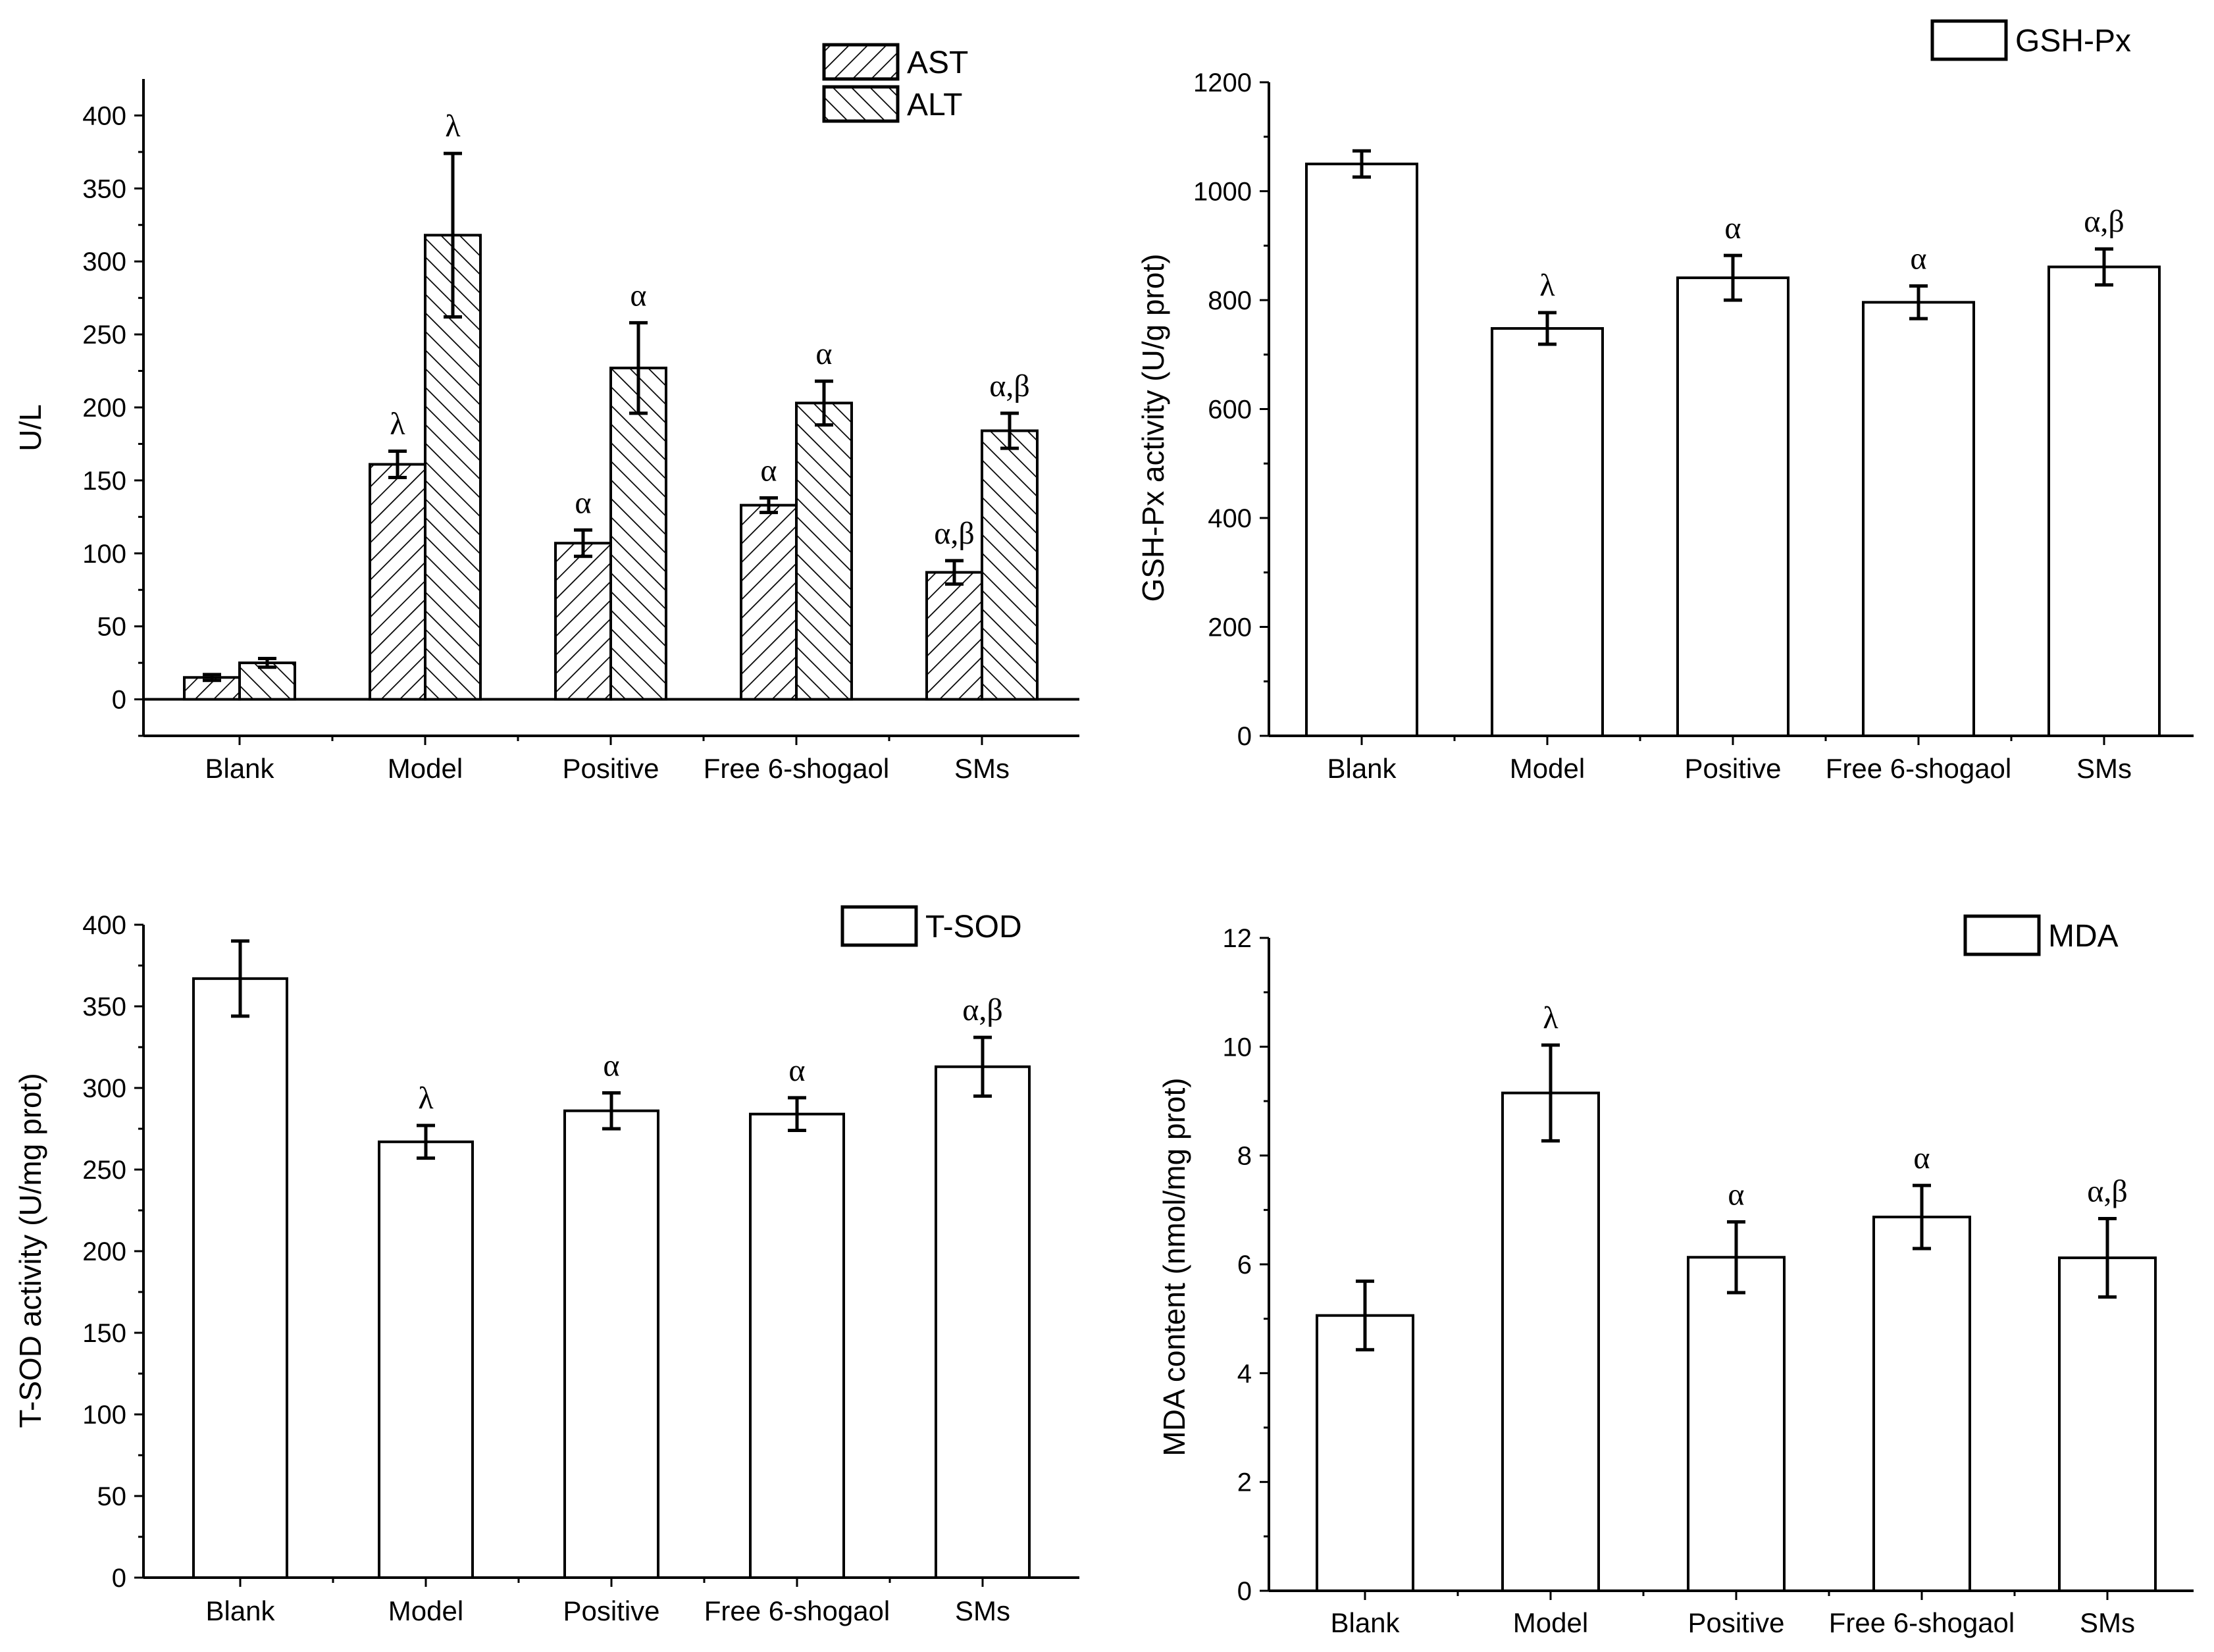 Image resolution: width=2214 pixels, height=1652 pixels. What do you see at coordinates (1244, 1265) in the screenshot?
I see `y-tick-label: 6` at bounding box center [1244, 1265].